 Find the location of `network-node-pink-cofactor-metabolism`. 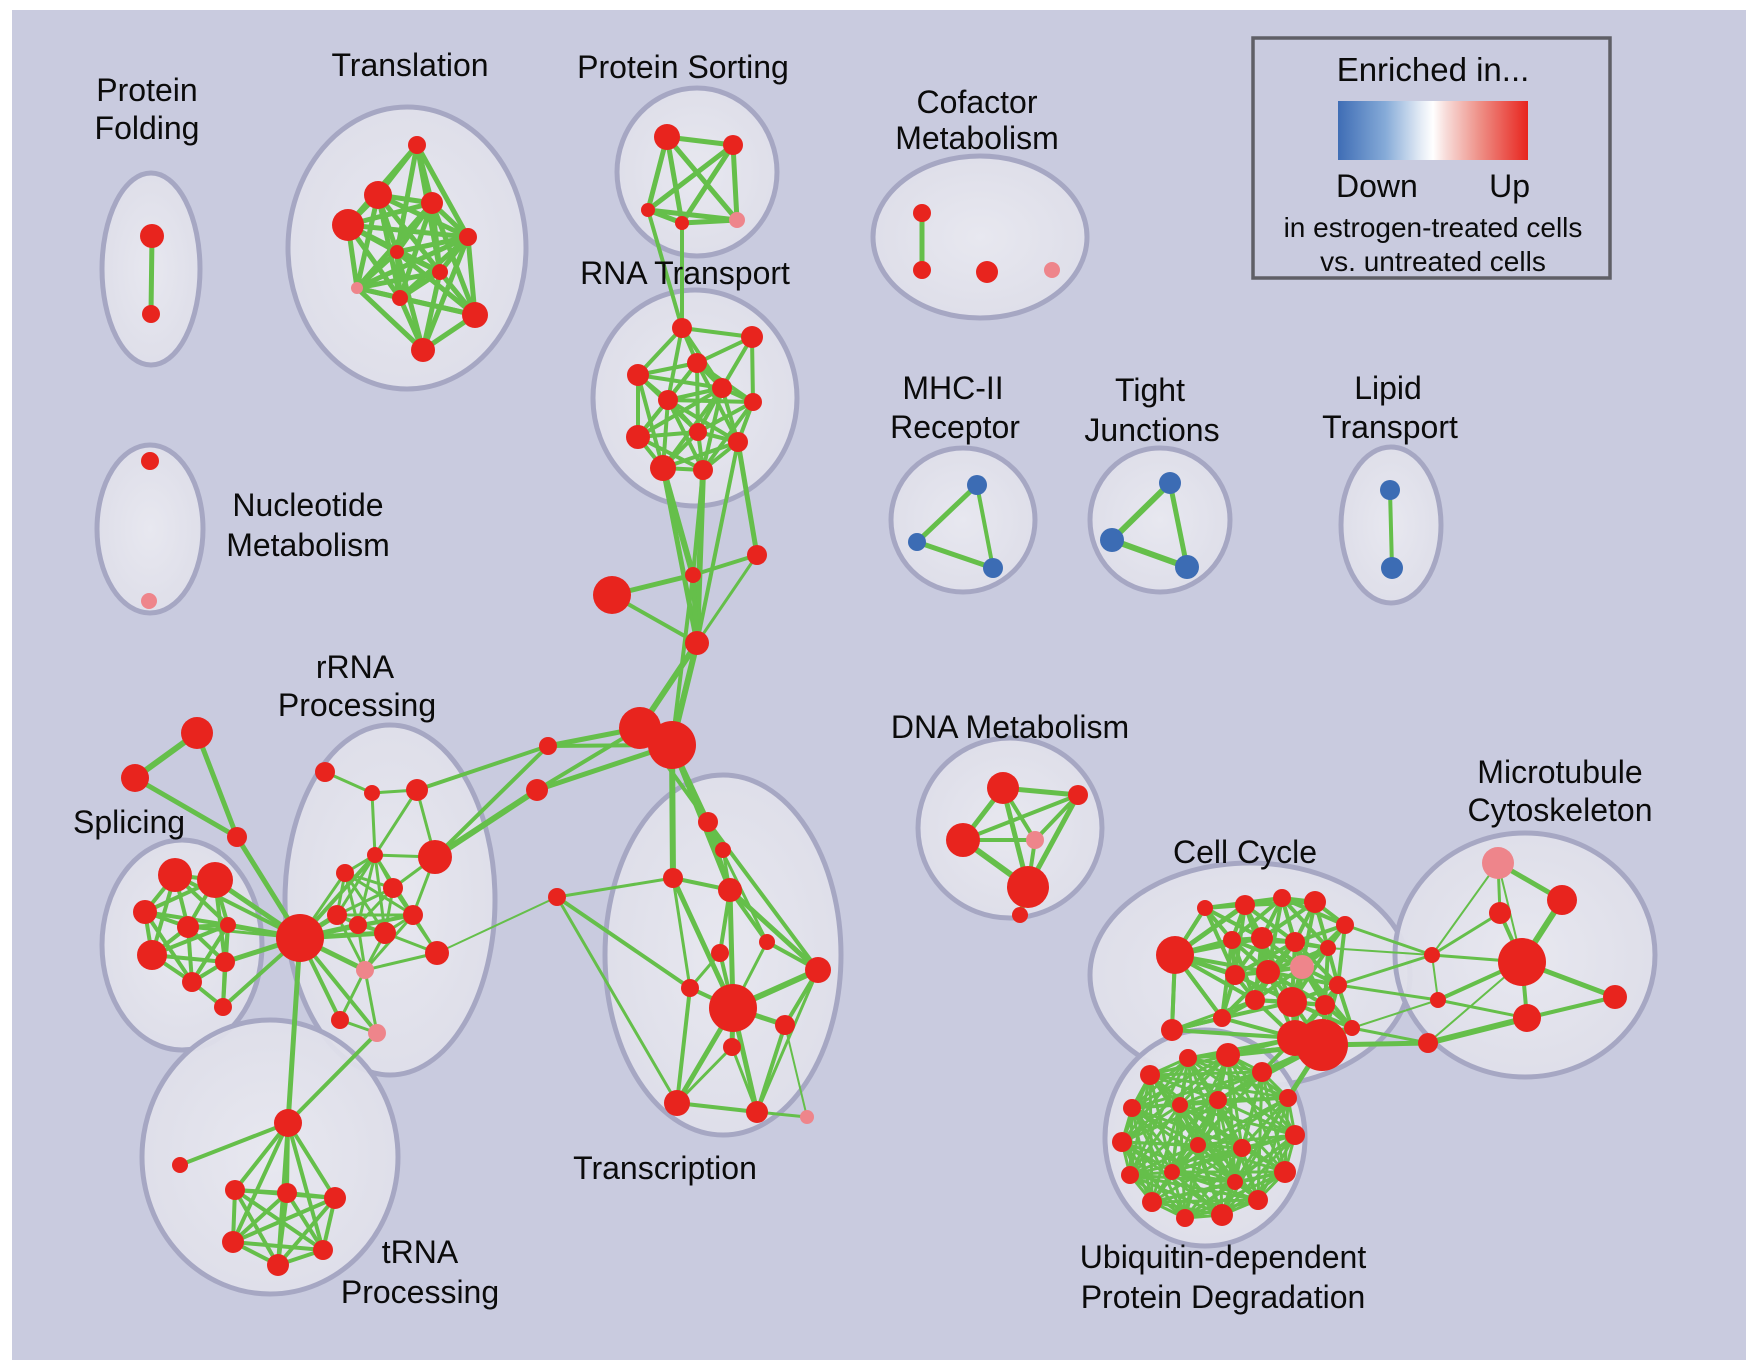

network-node-pink-cofactor-metabolism is located at coordinates (1052, 270).